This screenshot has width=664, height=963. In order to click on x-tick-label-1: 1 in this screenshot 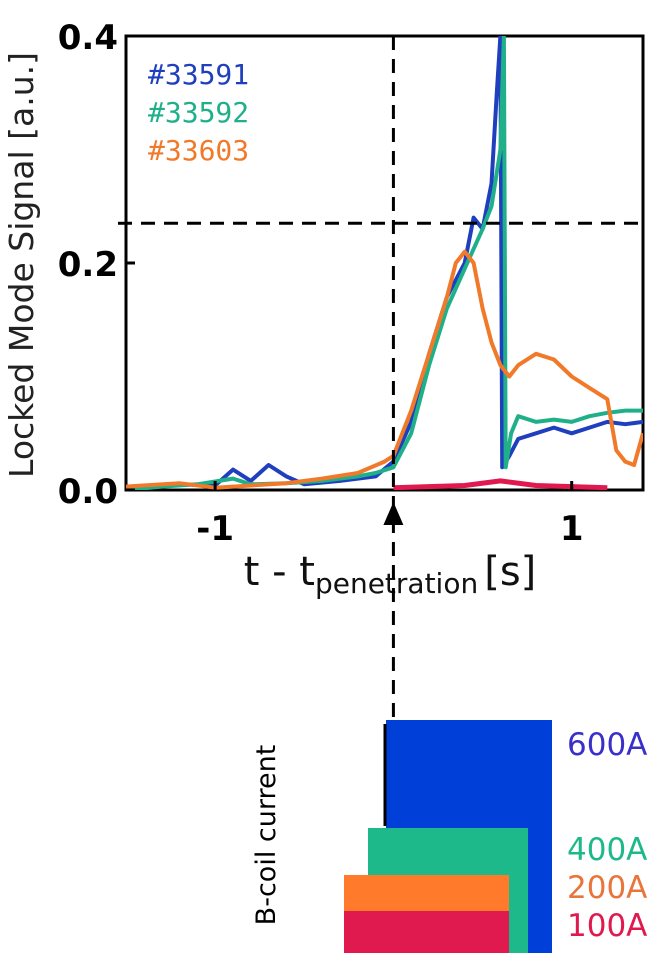, I will do `click(572, 529)`.